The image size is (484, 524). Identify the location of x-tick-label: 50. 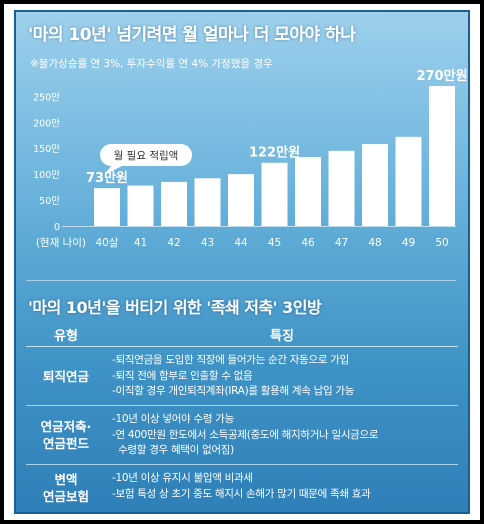
(441, 243).